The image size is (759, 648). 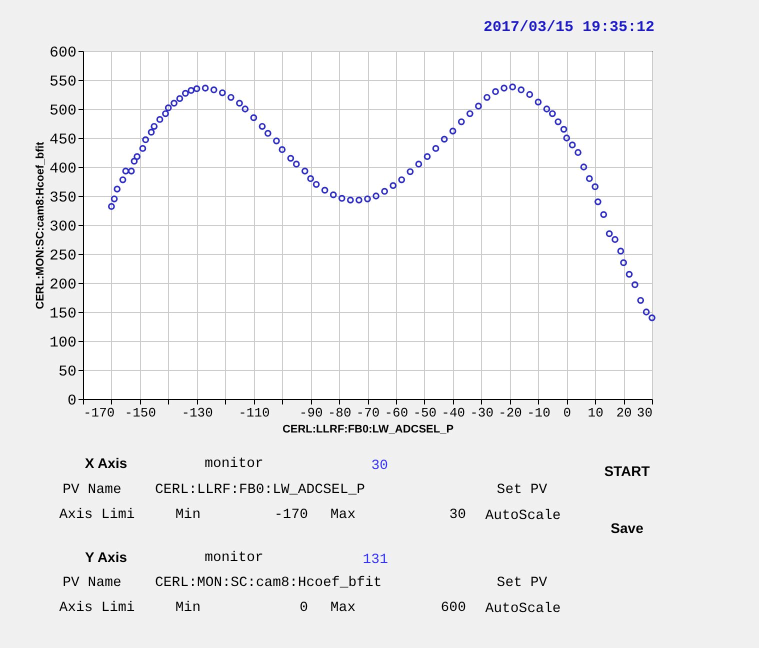 I want to click on text: -170, so click(x=291, y=515).